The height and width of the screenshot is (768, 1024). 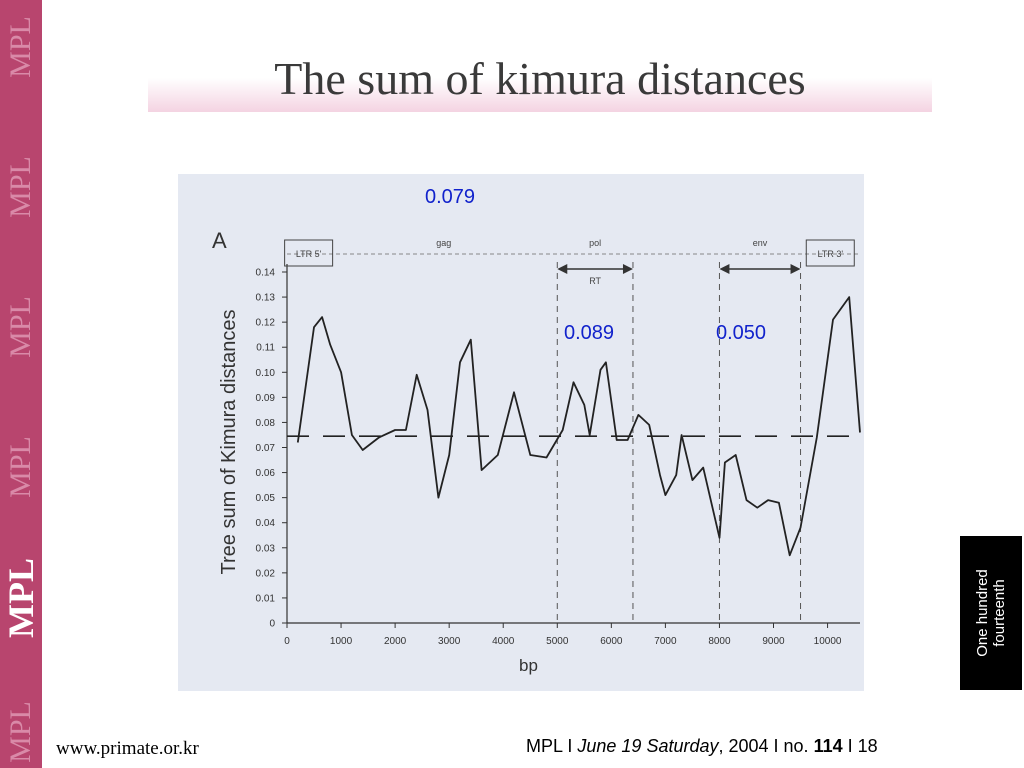 I want to click on x-tick-label: 7000, so click(x=665, y=641).